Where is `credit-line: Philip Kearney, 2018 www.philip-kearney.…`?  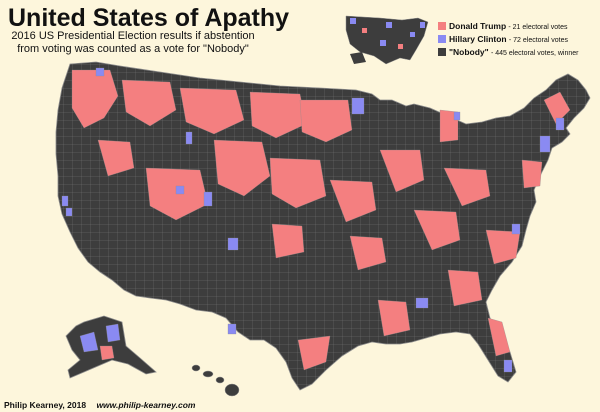 credit-line: Philip Kearney, 2018 www.philip-kearney.… is located at coordinates (99, 405).